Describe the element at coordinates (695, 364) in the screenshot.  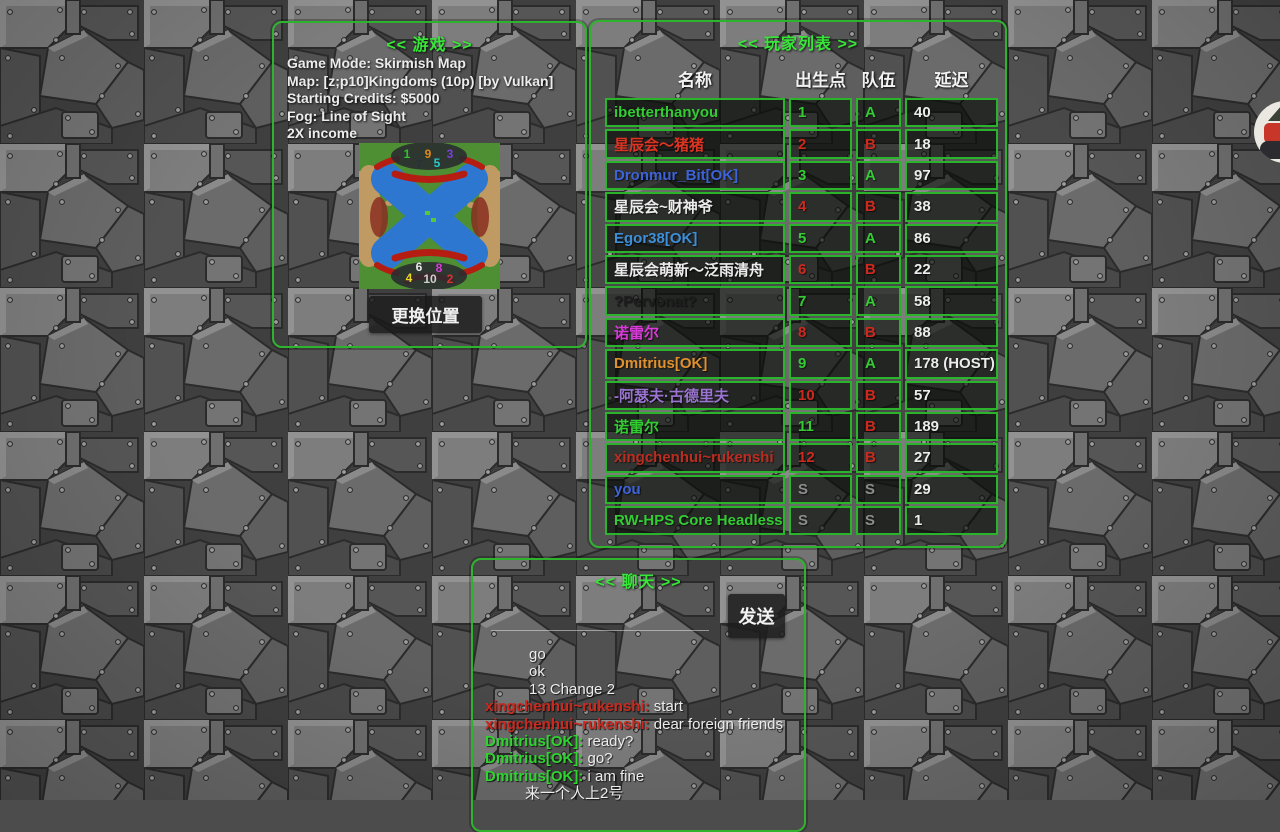
I see `player-name-cell: Dmitrius[OK]` at that location.